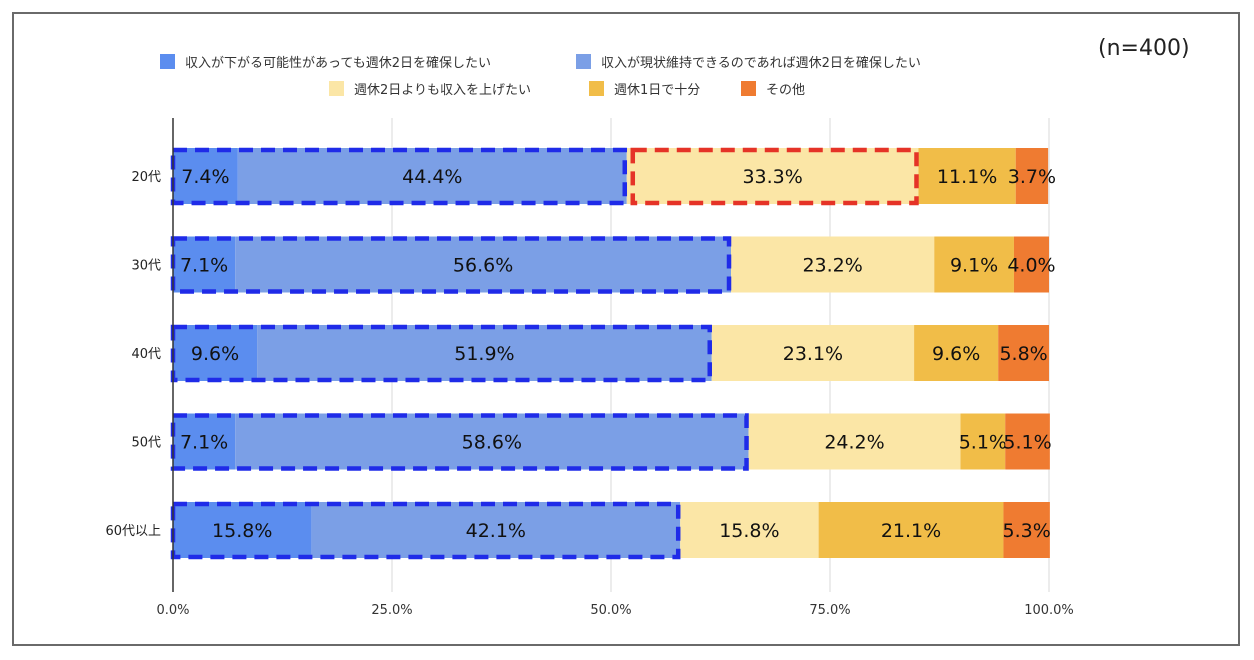  I want to click on data-label: 33.3%, so click(772, 177).